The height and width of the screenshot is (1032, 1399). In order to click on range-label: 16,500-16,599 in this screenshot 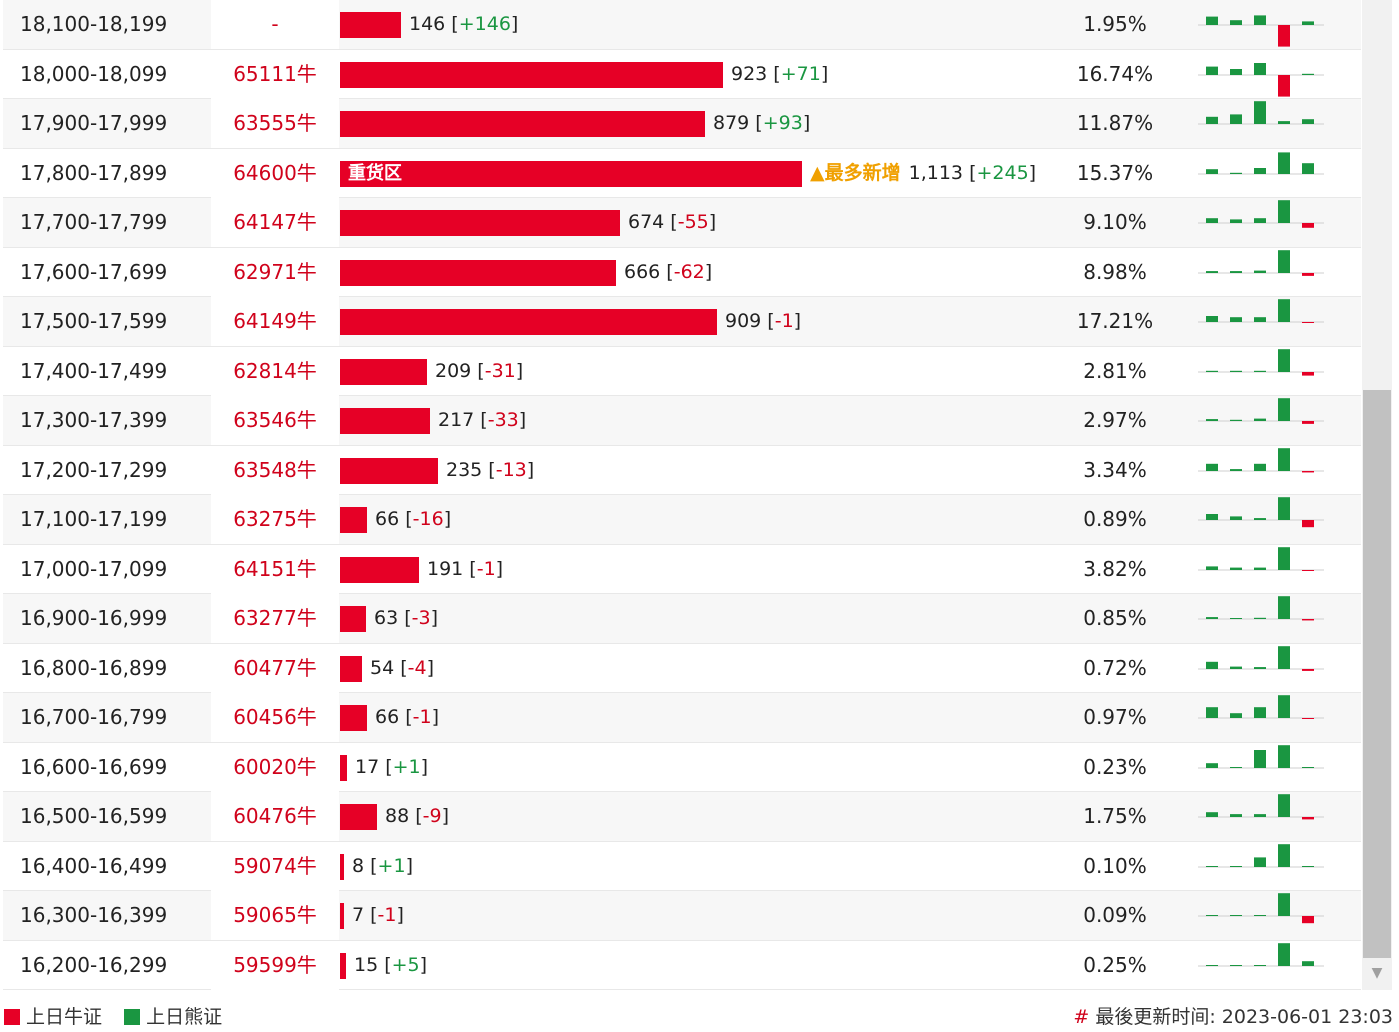, I will do `click(94, 816)`.